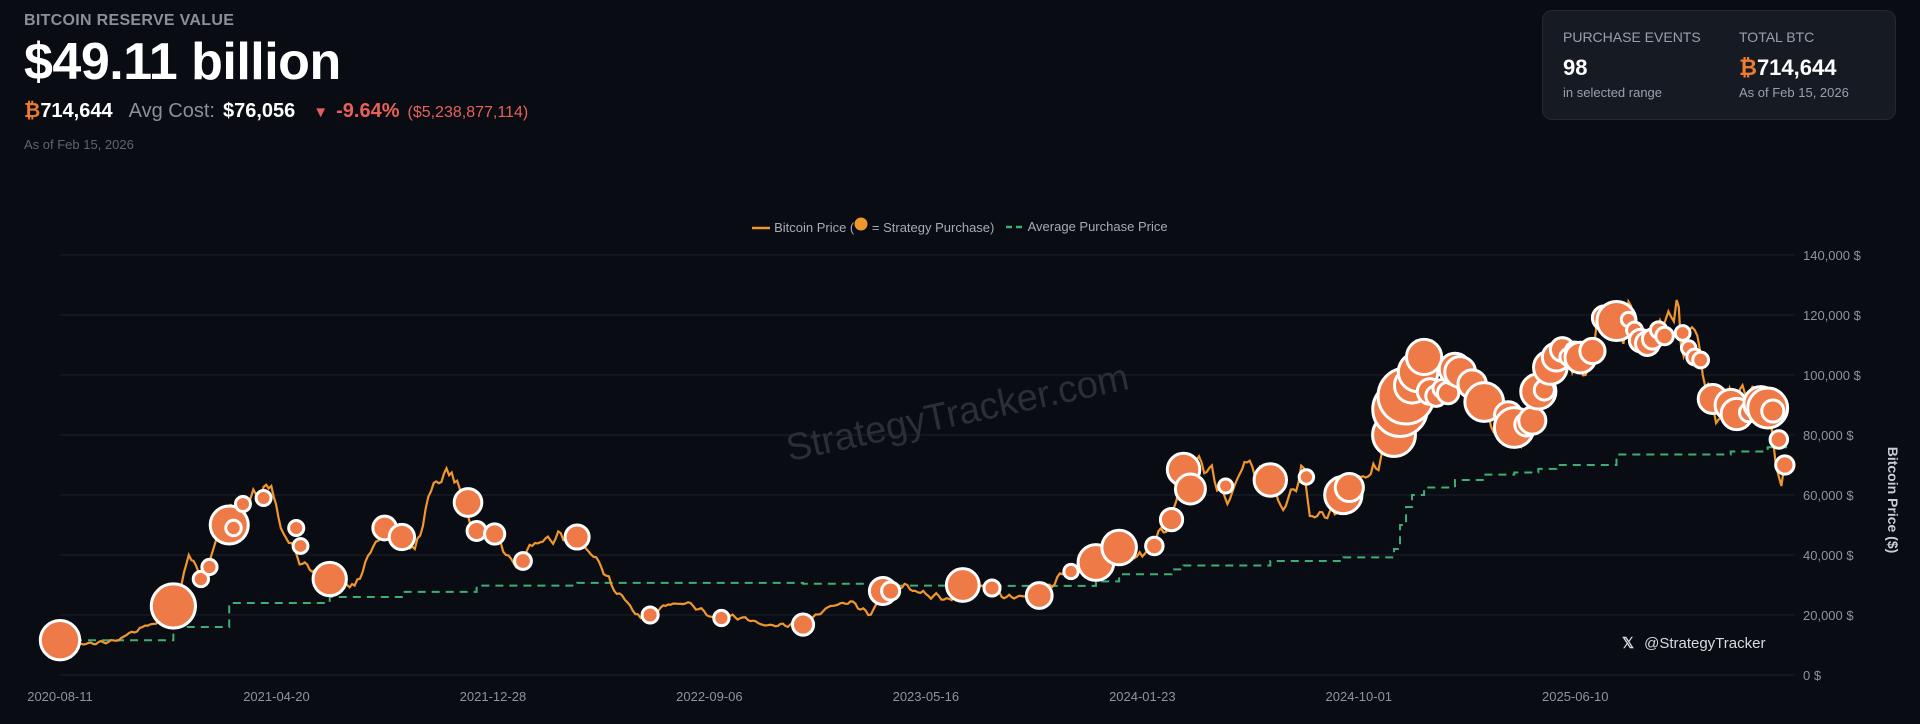  Describe the element at coordinates (321, 112) in the screenshot. I see `down-arrow-icon: ▼` at that location.